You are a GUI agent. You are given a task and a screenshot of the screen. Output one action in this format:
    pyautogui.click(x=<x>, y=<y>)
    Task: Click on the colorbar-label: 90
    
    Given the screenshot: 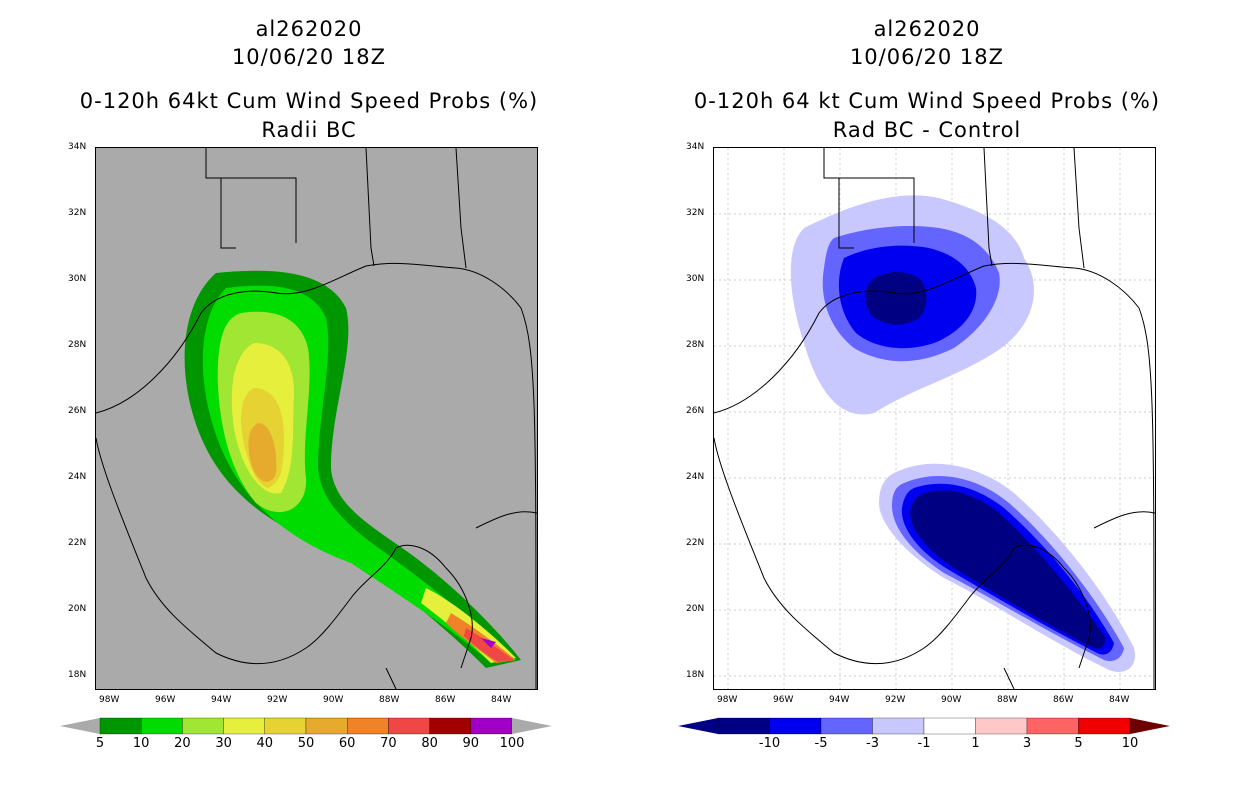 What is the action you would take?
    pyautogui.click(x=471, y=743)
    